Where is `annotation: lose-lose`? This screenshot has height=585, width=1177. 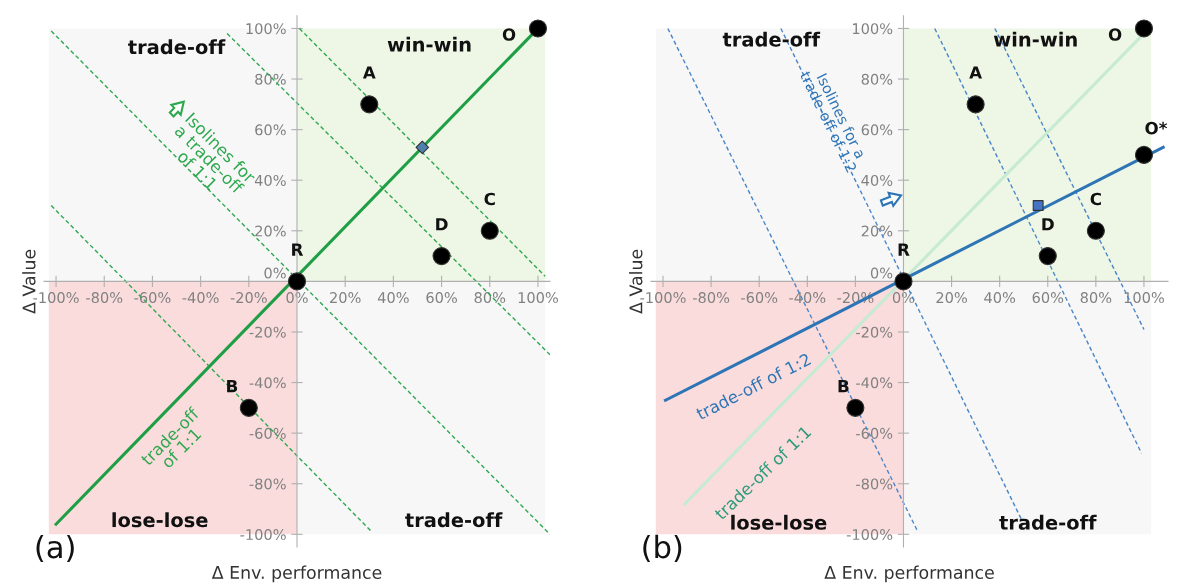 annotation: lose-lose is located at coordinates (160, 520).